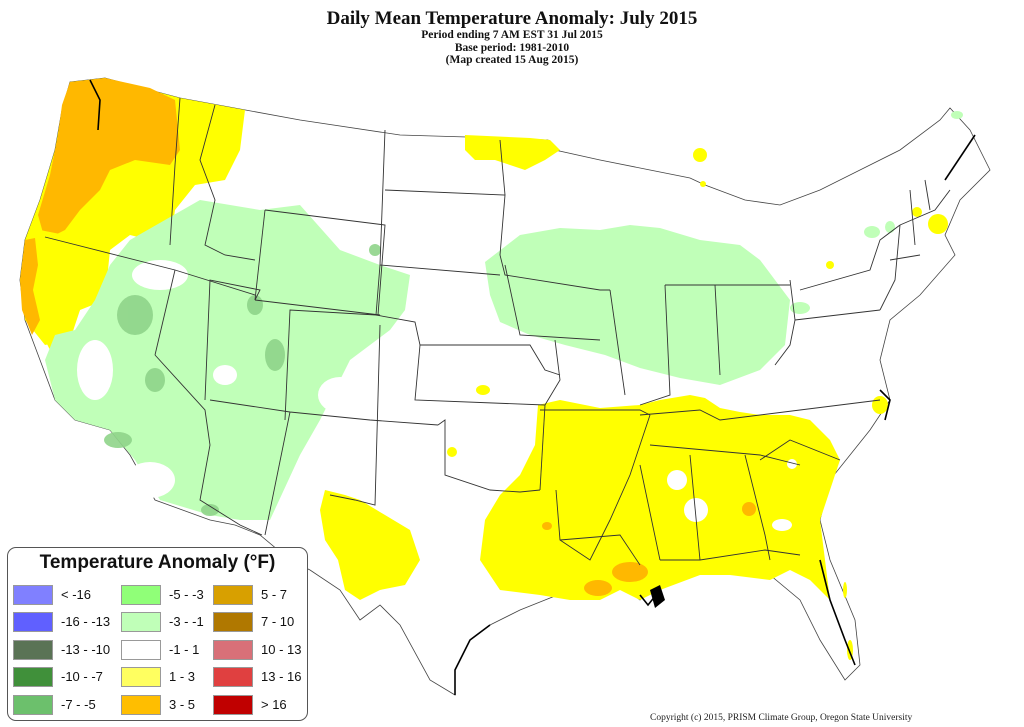  What do you see at coordinates (281, 676) in the screenshot?
I see `legend-label: 13 - 16` at bounding box center [281, 676].